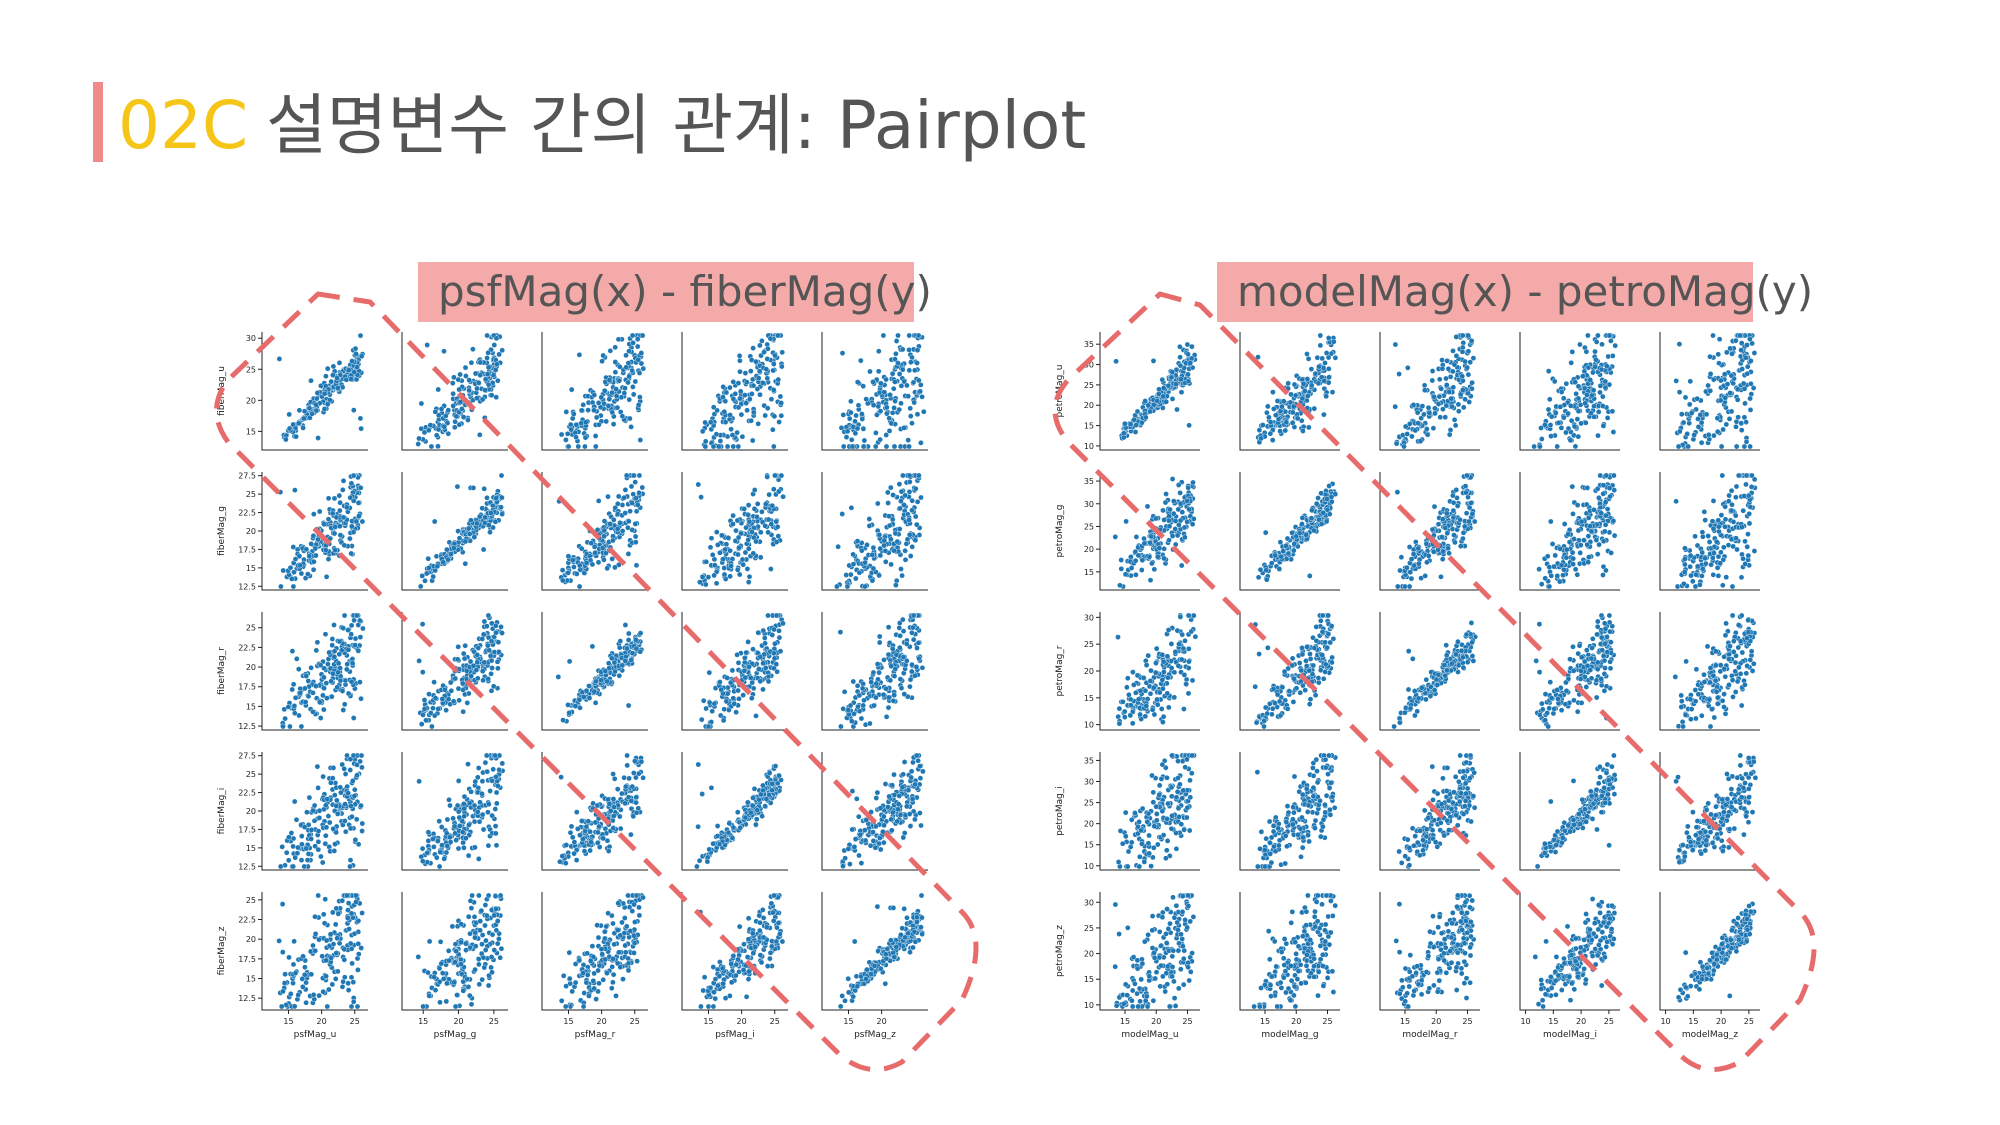  What do you see at coordinates (322, 671) in the screenshot?
I see `scatter-points` at bounding box center [322, 671].